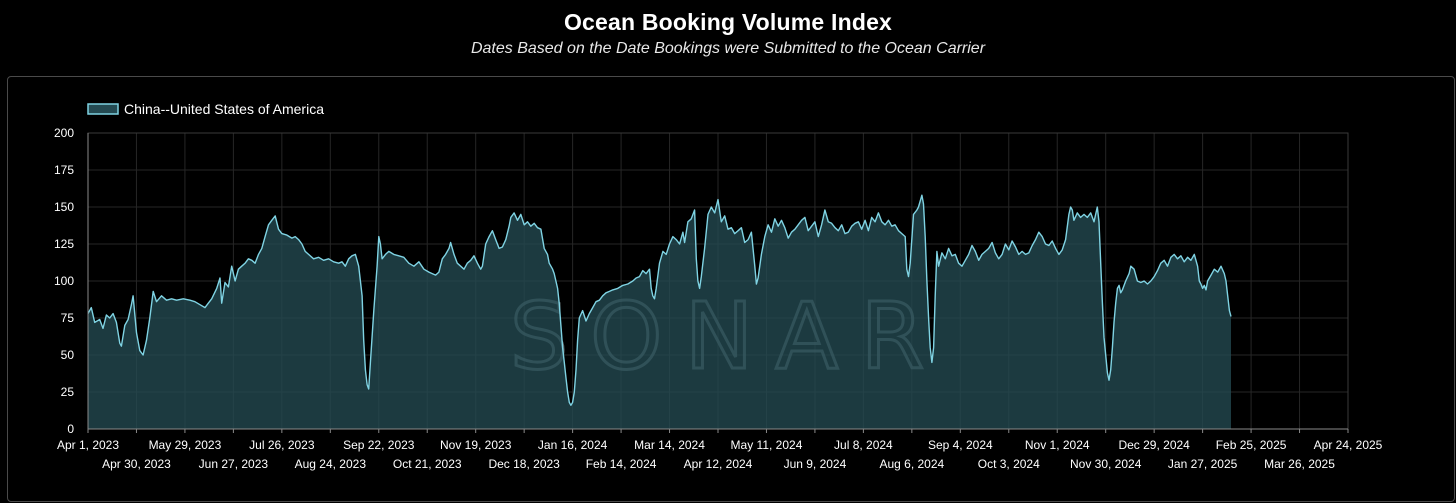 Image resolution: width=1456 pixels, height=503 pixels. What do you see at coordinates (524, 464) in the screenshot?
I see `x-tick-label: Dec 18, 2023` at bounding box center [524, 464].